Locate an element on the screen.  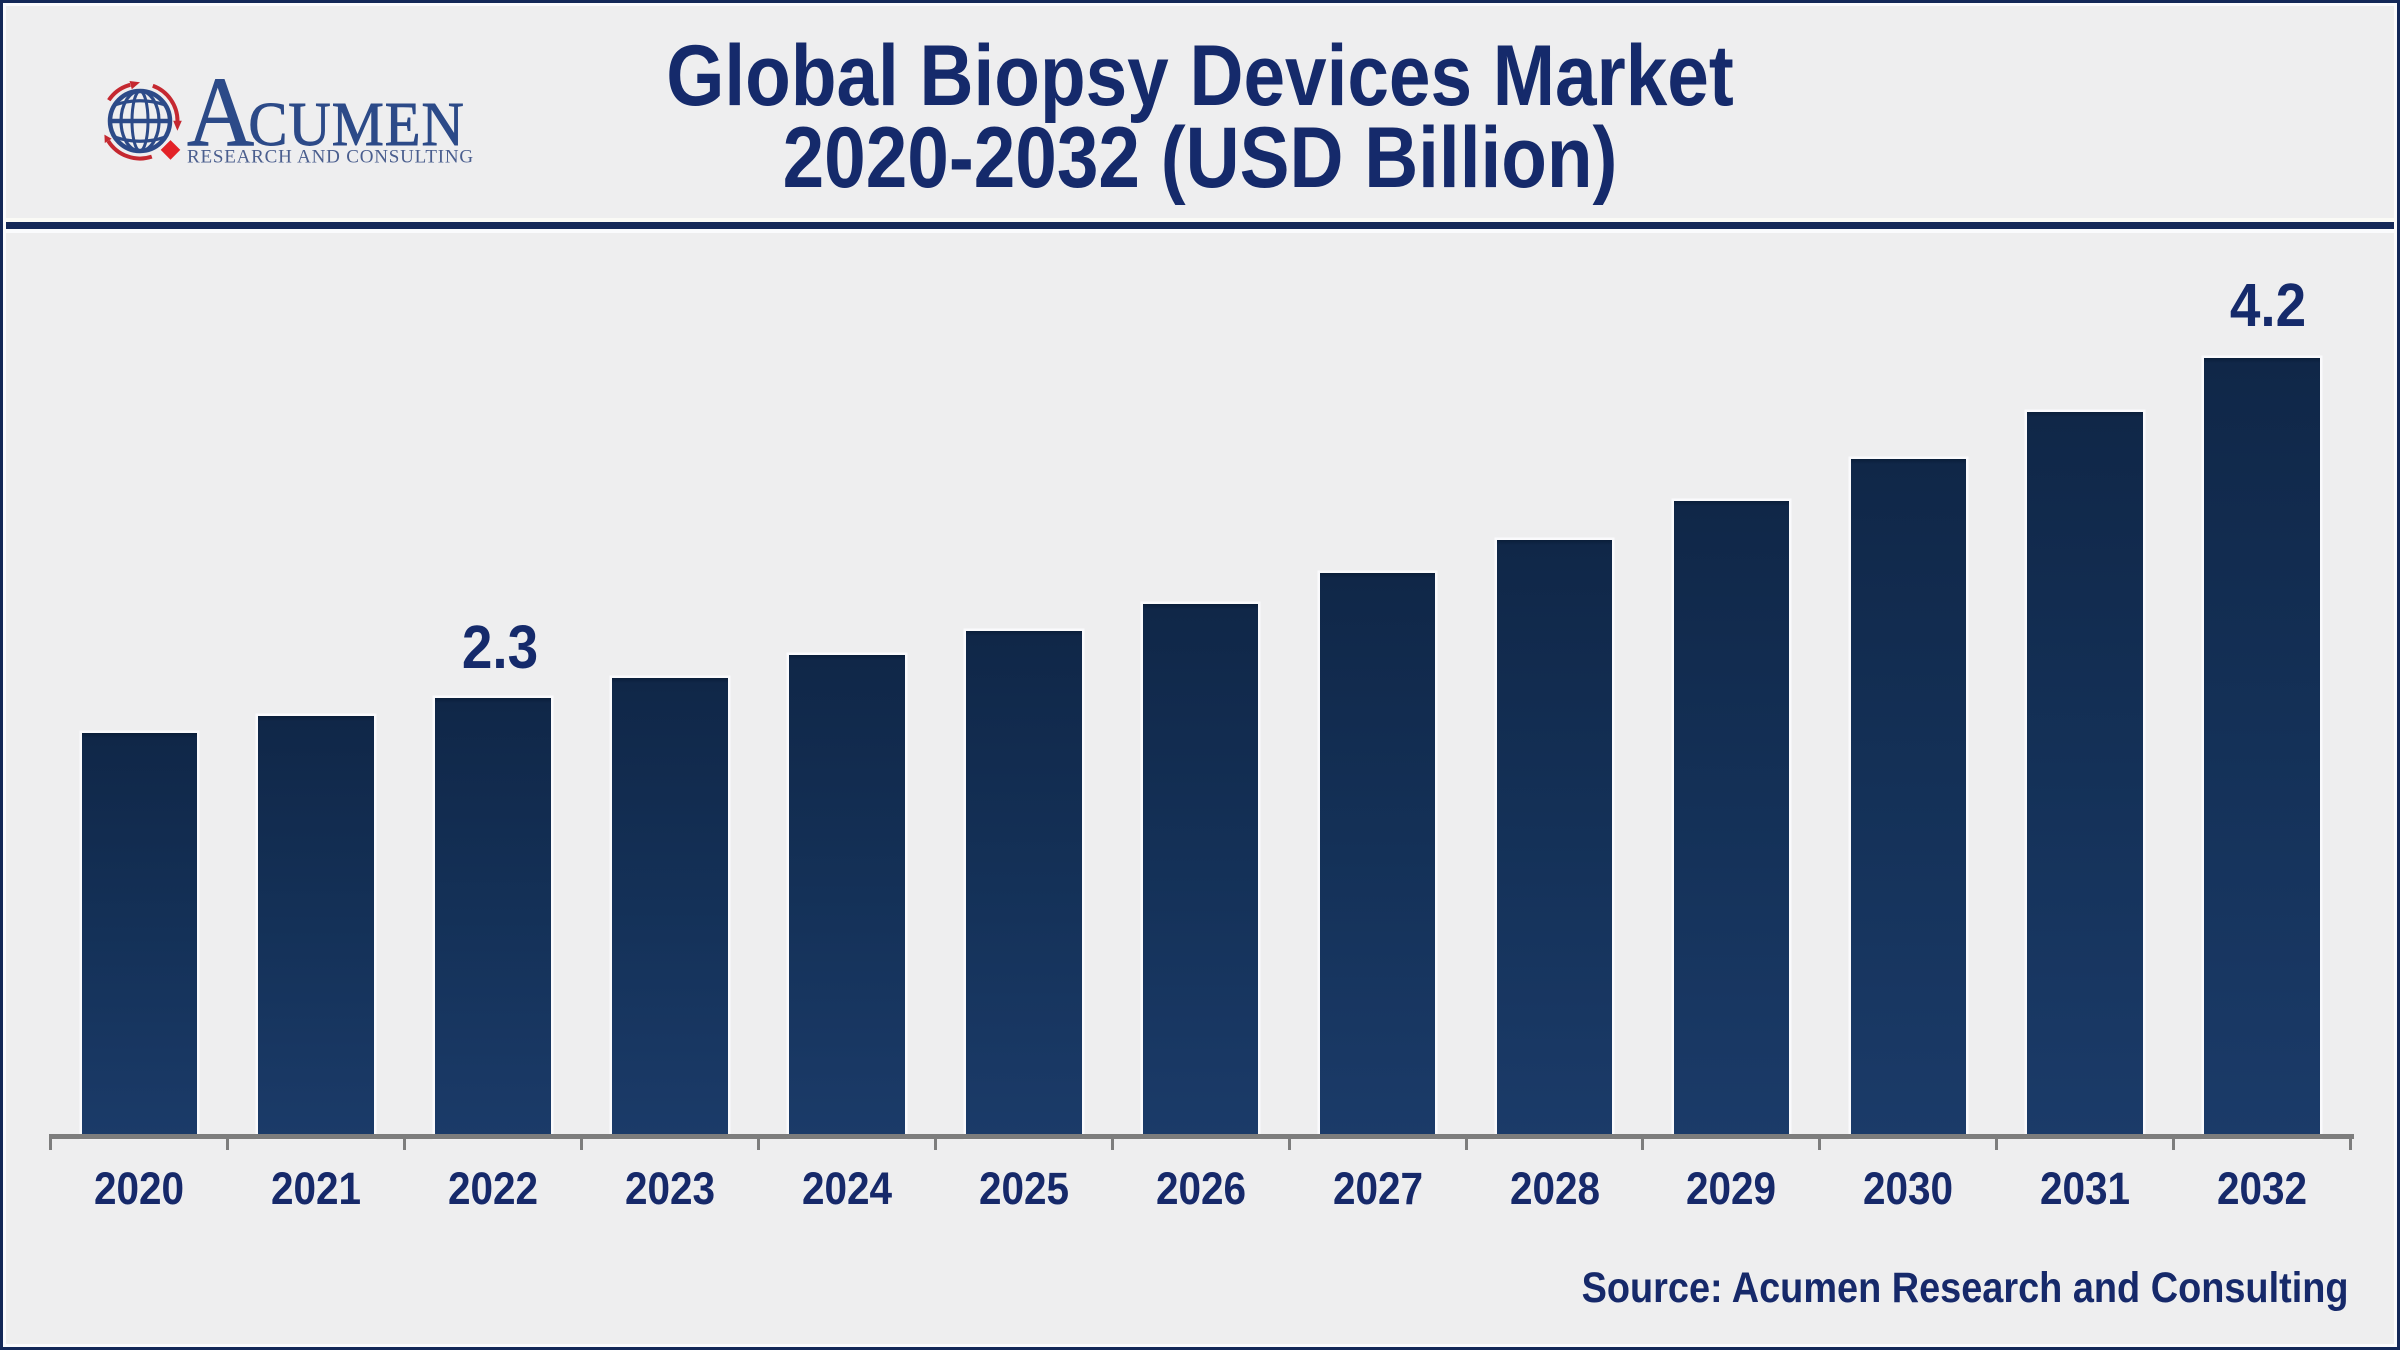
svg-text: RESEARCH AND CONSULTING is located at coordinates (330, 157).